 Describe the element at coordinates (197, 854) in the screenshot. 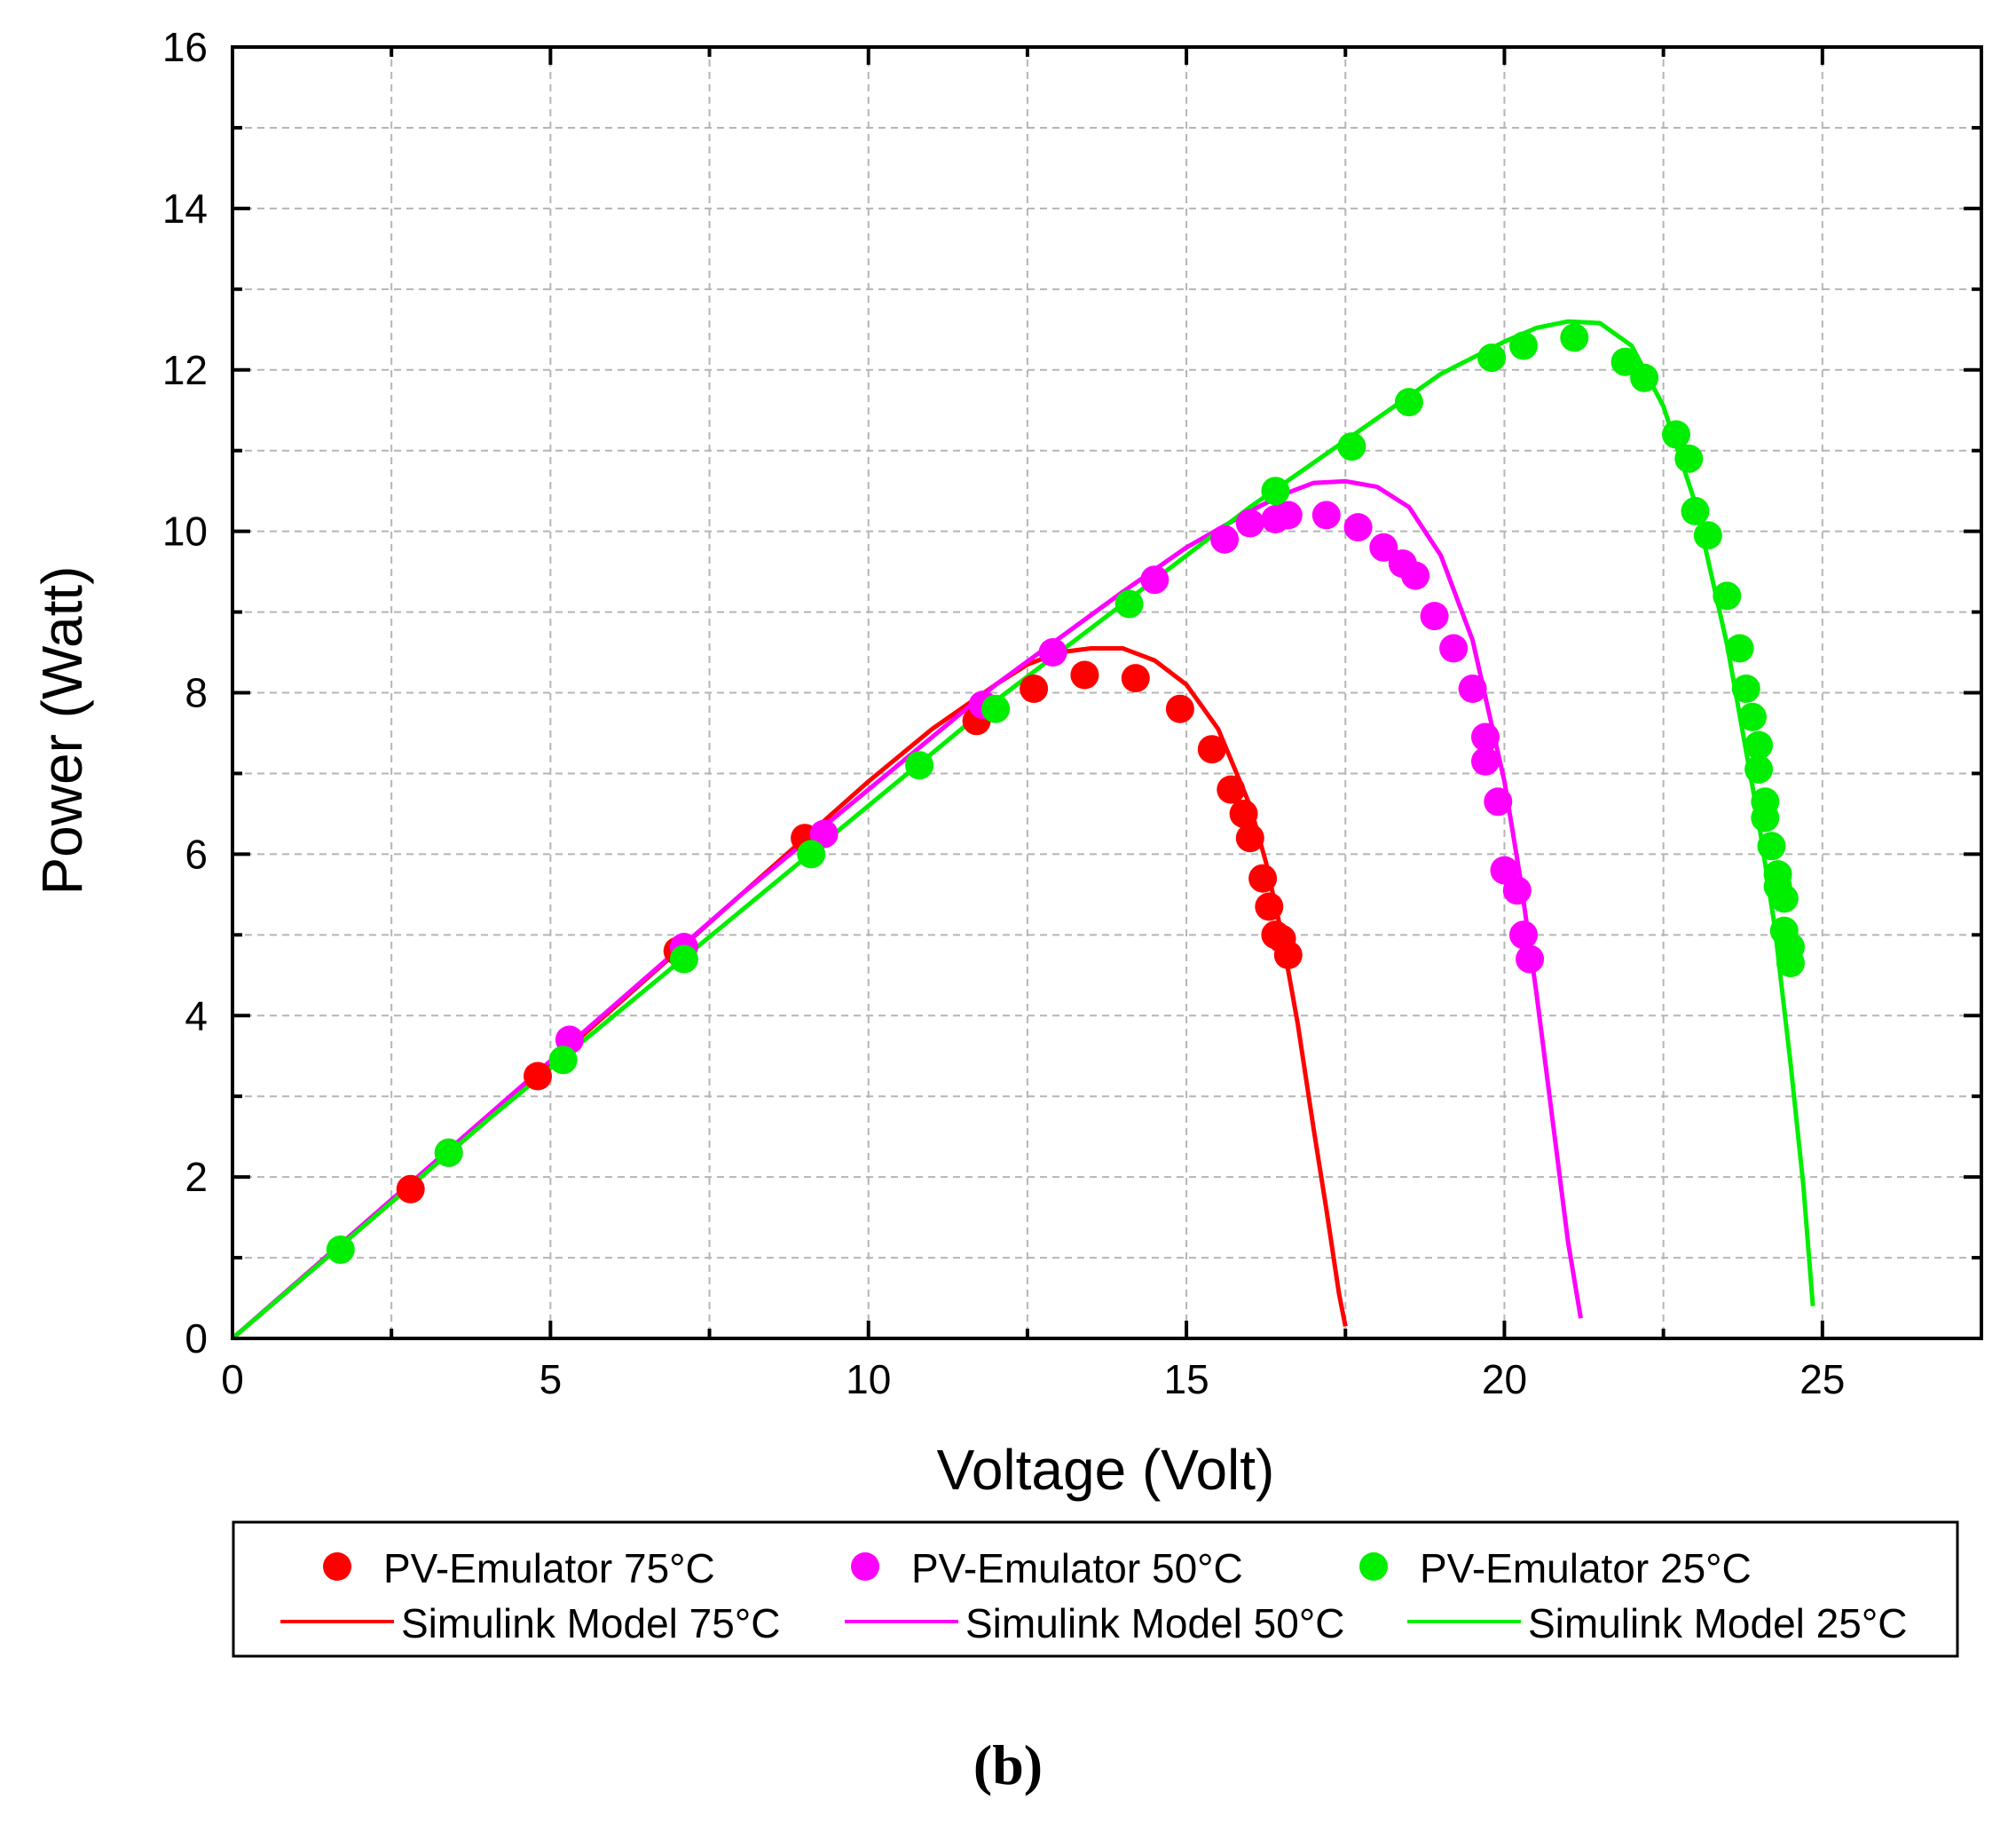

I see `y-tick-label: 6` at that location.